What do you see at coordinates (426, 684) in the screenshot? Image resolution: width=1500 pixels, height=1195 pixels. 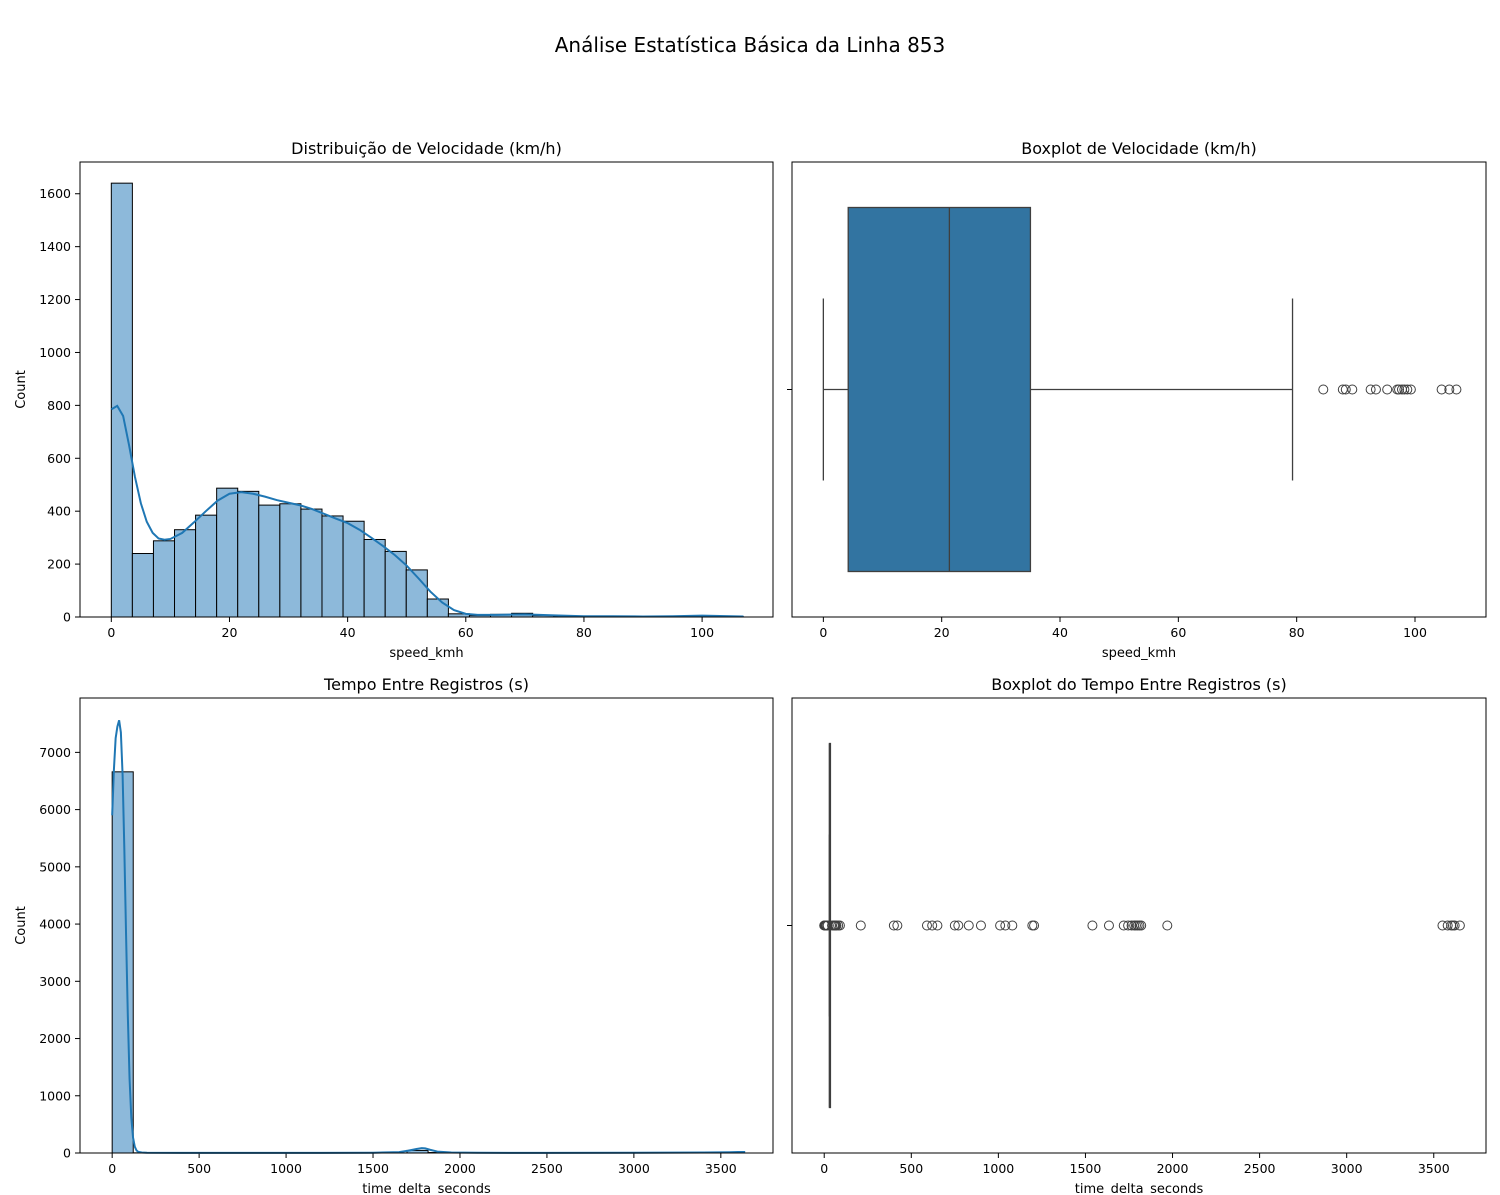 I see `panel-title: Tempo Entre Registros (s)` at bounding box center [426, 684].